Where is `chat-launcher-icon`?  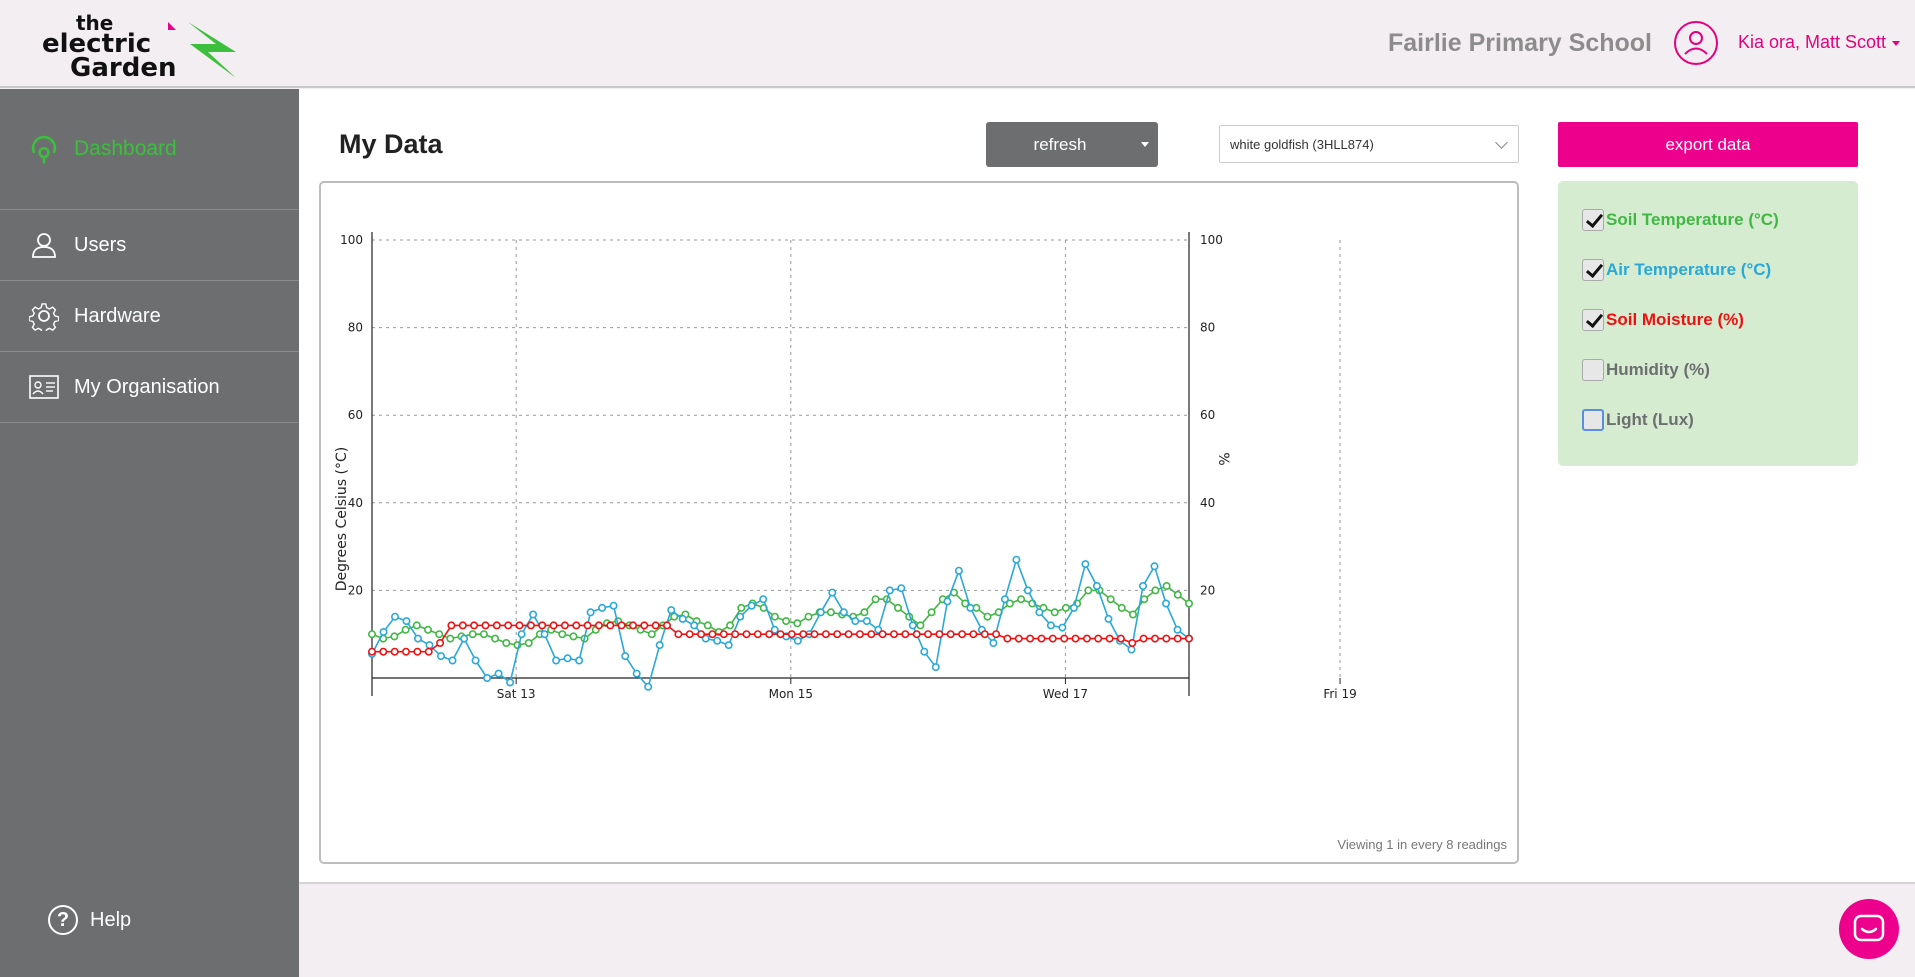 chat-launcher-icon is located at coordinates (1869, 929).